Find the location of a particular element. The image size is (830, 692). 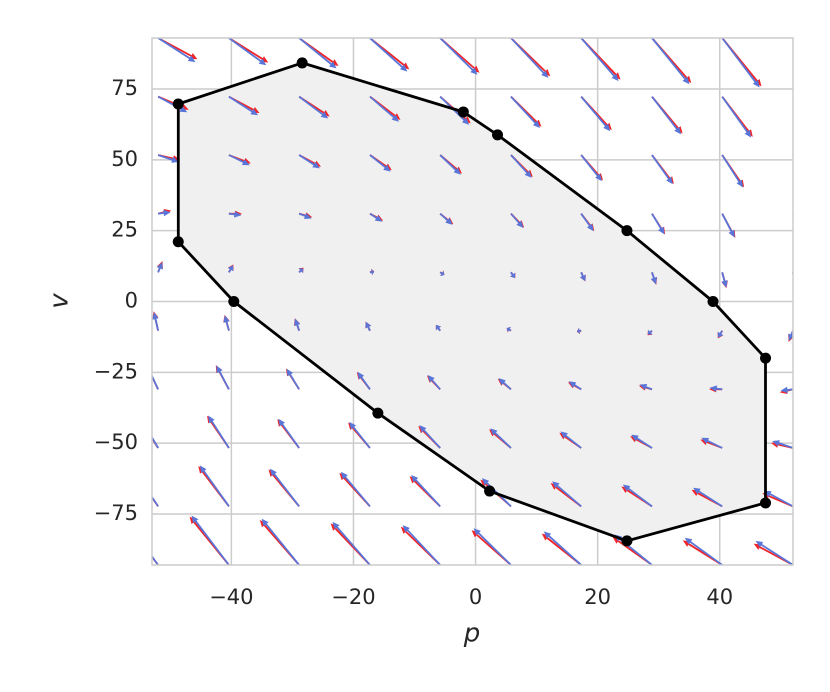

x-tick-label: −20 is located at coordinates (353, 597).